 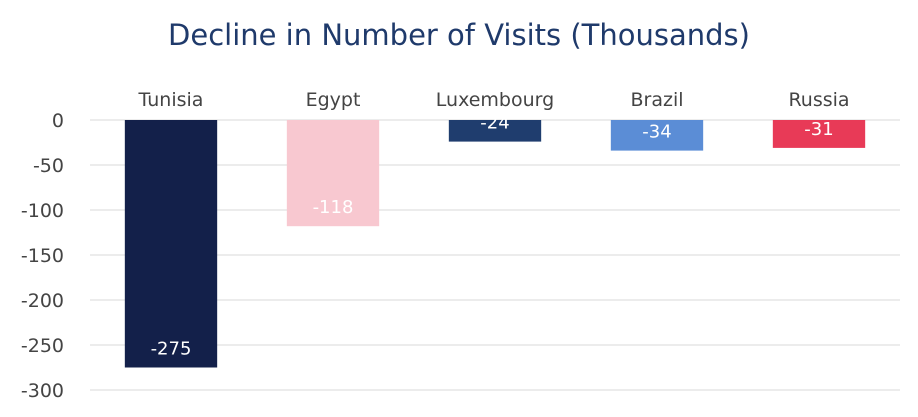 What do you see at coordinates (42, 346) in the screenshot?
I see `y-tick-label: -250` at bounding box center [42, 346].